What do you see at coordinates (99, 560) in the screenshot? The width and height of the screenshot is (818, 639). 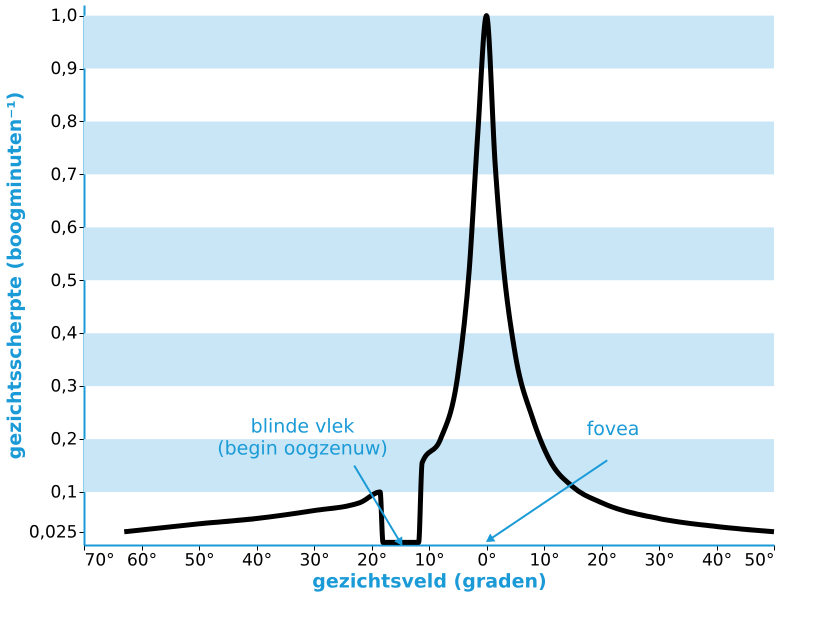 I see `x-tick-label: 70°` at bounding box center [99, 560].